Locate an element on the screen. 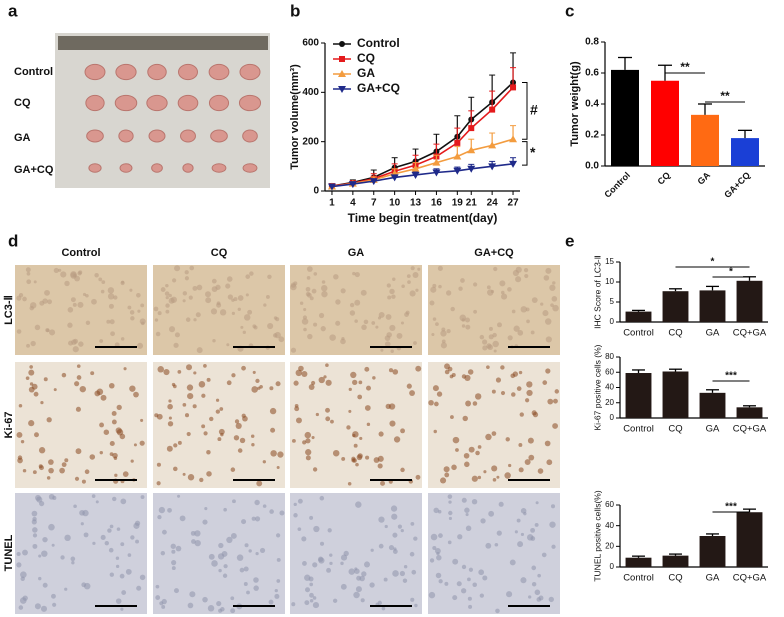 The image size is (784, 617). legend-label: GA is located at coordinates (366, 73).